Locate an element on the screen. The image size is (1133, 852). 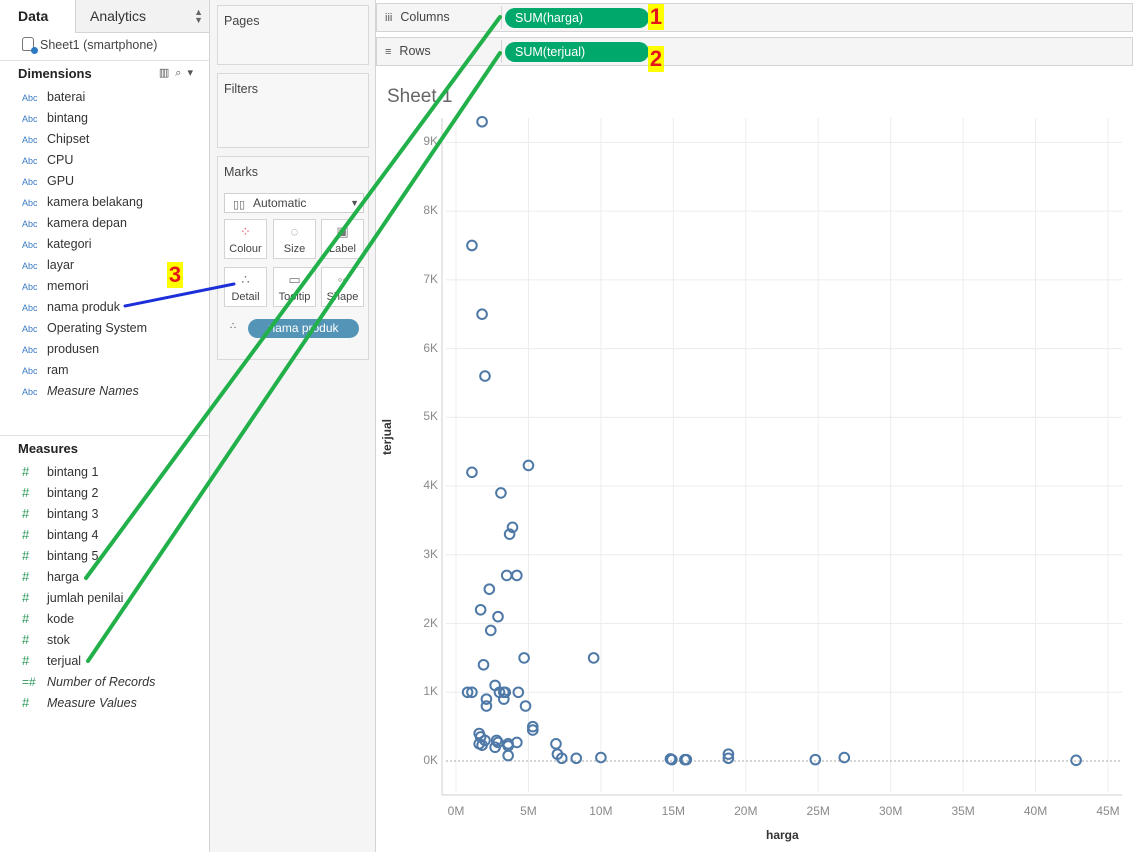
dimension-field: Abc memori is located at coordinates (55, 286).